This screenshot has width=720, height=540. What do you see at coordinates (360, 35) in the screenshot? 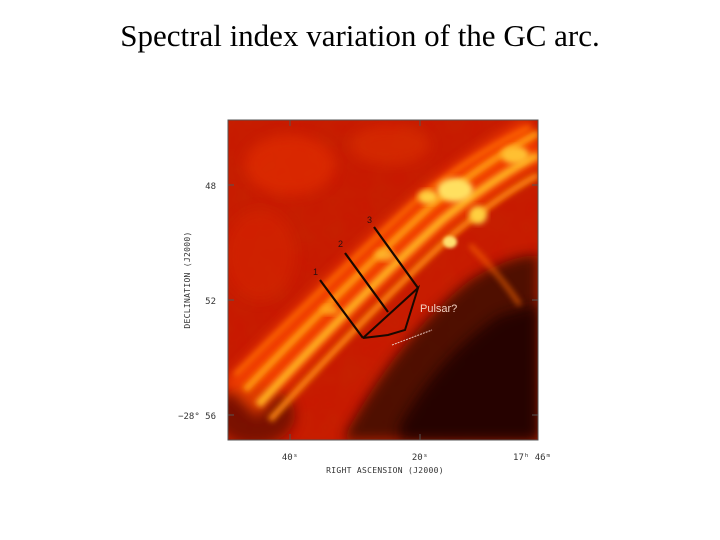
I see `slide-title: Spectral index variation of the GC arc.` at bounding box center [360, 35].